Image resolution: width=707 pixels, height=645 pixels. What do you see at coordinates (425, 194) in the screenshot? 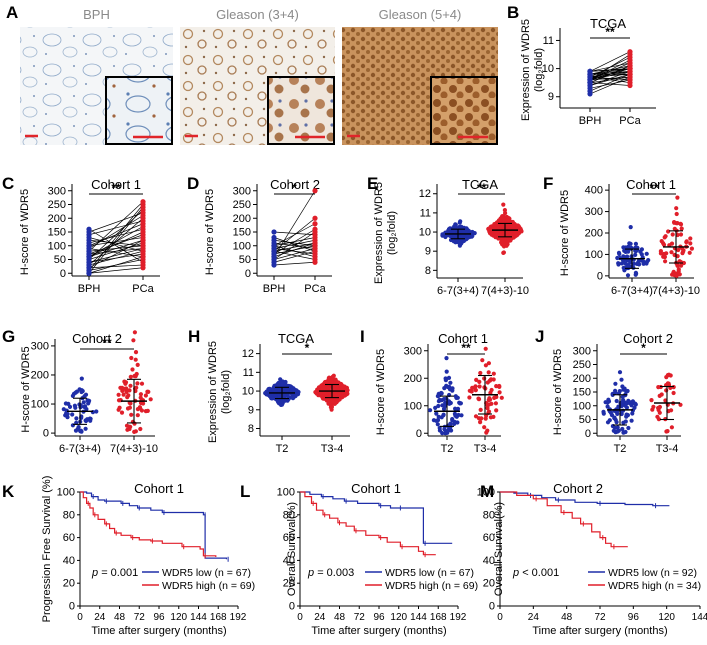
I see `y-tick-label: 12` at bounding box center [425, 194].